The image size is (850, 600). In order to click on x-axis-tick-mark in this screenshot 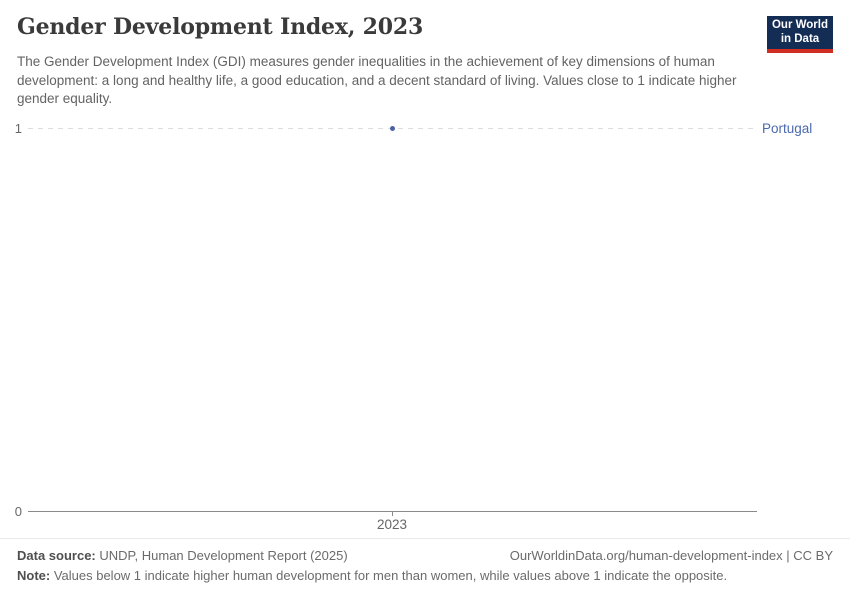, I will do `click(392, 513)`.